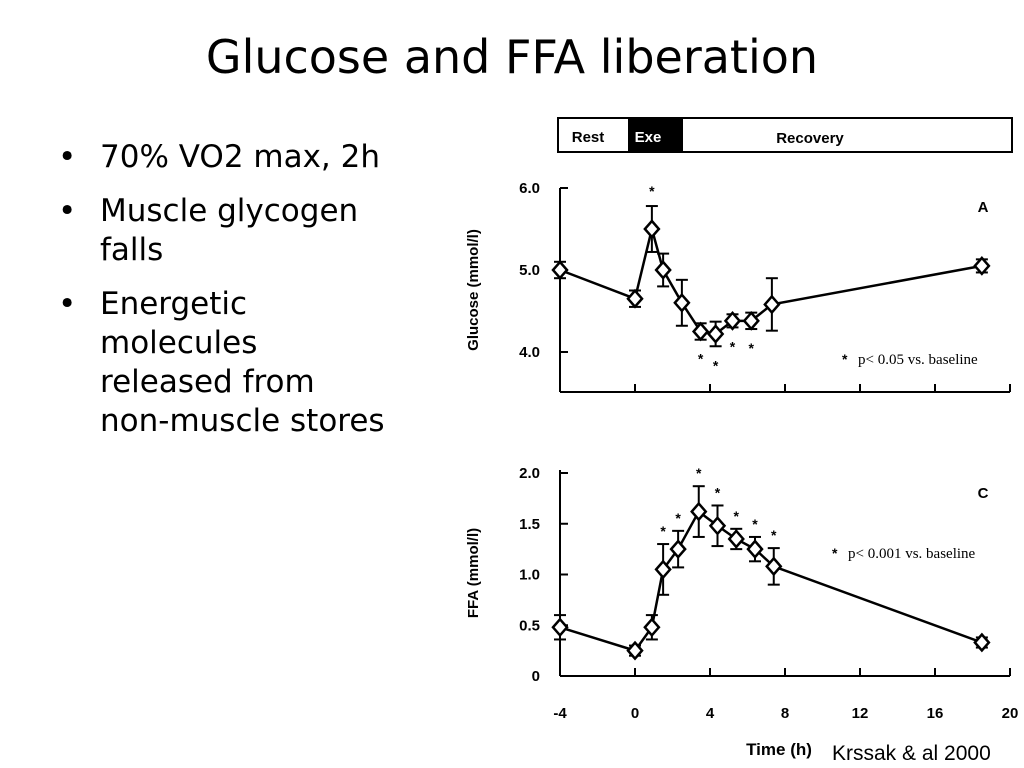 Image resolution: width=1024 pixels, height=768 pixels. Describe the element at coordinates (132, 250) in the screenshot. I see `bullet-text-line: falls` at that location.